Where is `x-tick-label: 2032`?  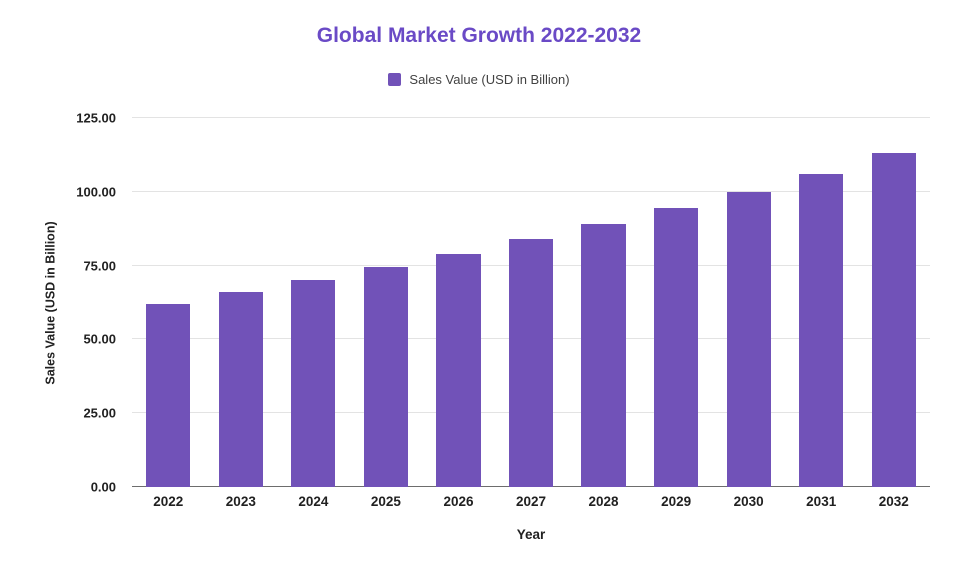 x-tick-label: 2032 is located at coordinates (893, 501).